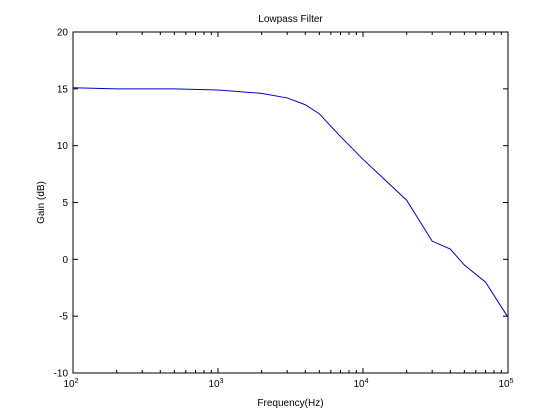 The image size is (560, 420). Describe the element at coordinates (215, 384) in the screenshot. I see `x-tick-label: 10³` at that location.